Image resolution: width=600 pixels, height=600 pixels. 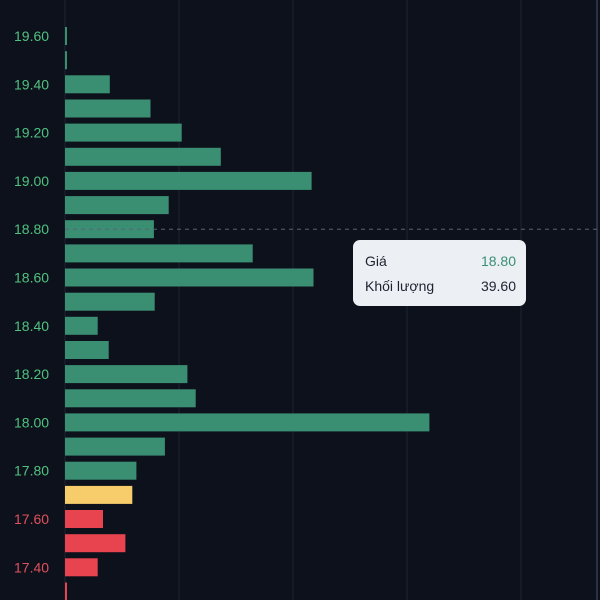 I want to click on y-tick-label: 18.40, so click(x=31, y=326).